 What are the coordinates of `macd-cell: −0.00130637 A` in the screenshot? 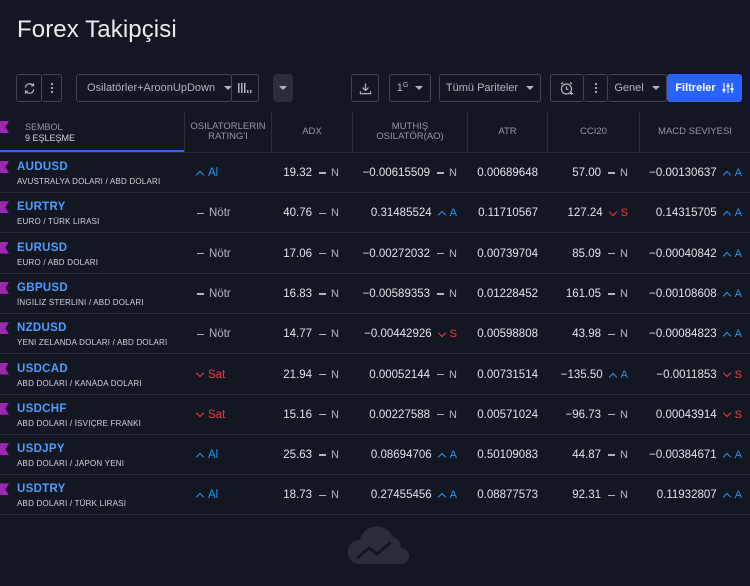 It's located at (695, 173).